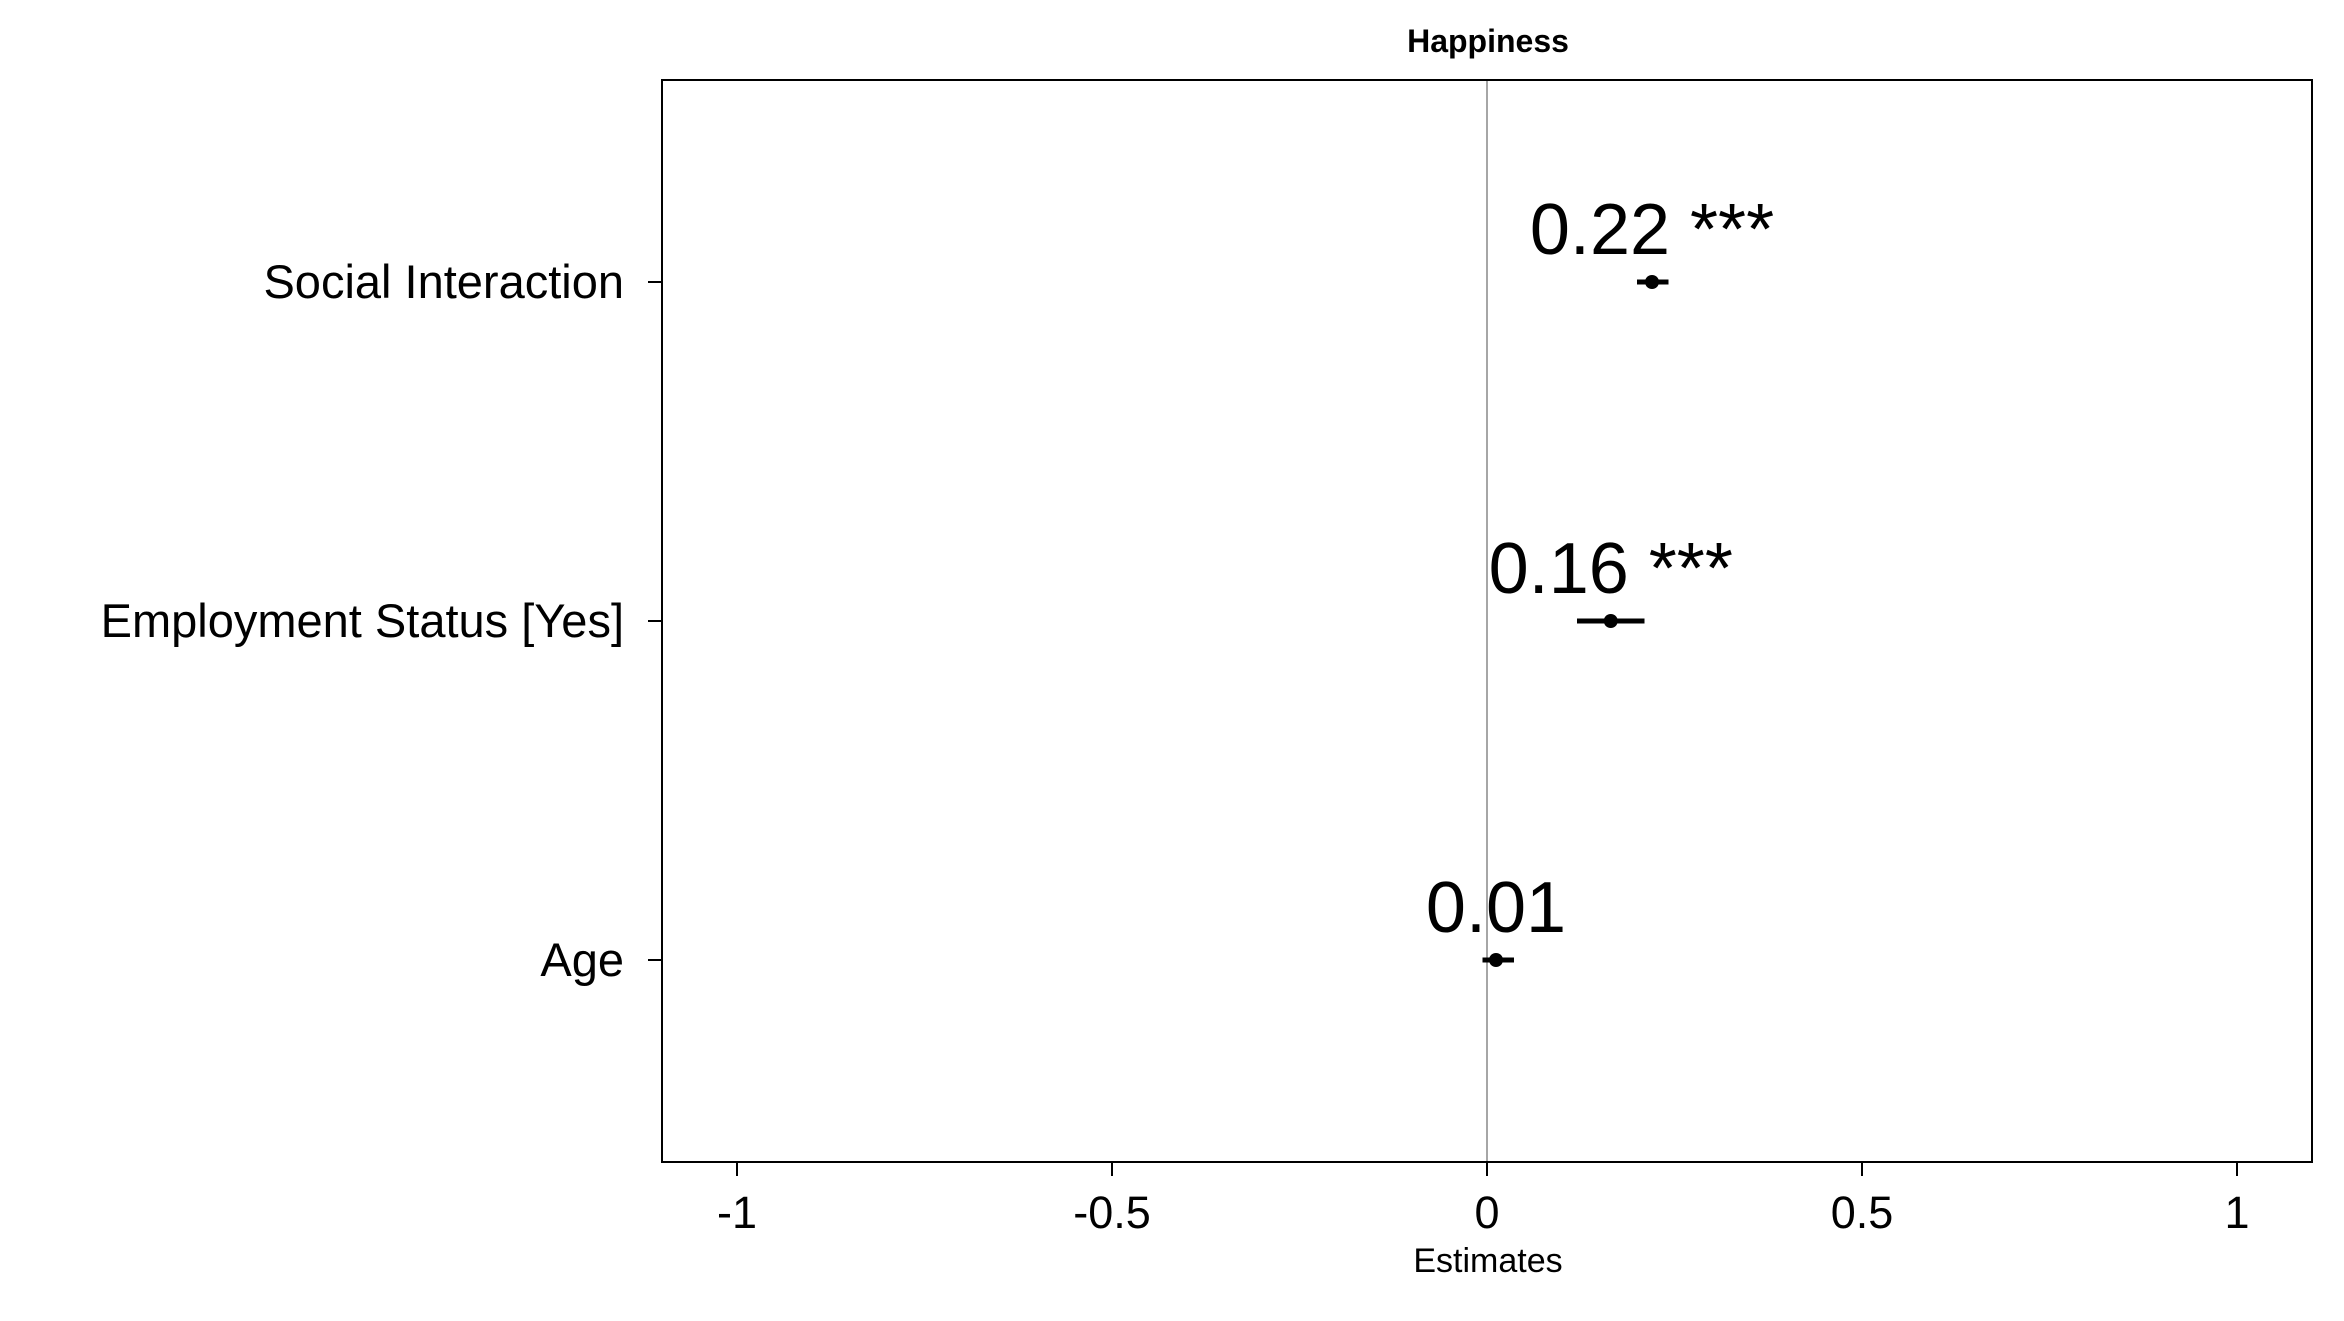  Describe the element at coordinates (1486, 1212) in the screenshot. I see `x-tick-label: 0` at that location.